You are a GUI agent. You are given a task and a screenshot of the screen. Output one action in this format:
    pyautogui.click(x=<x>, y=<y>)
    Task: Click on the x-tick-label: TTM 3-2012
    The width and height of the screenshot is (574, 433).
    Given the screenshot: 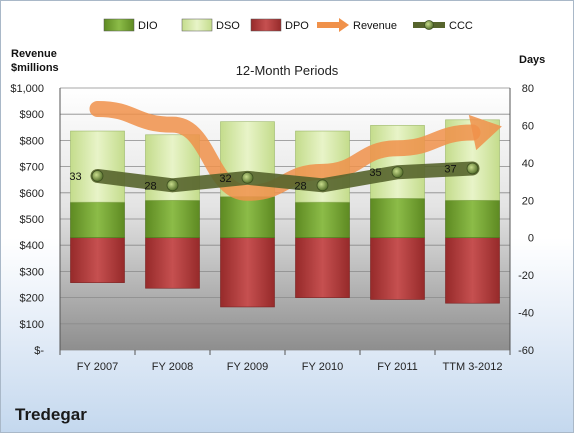 What is the action you would take?
    pyautogui.click(x=473, y=367)
    